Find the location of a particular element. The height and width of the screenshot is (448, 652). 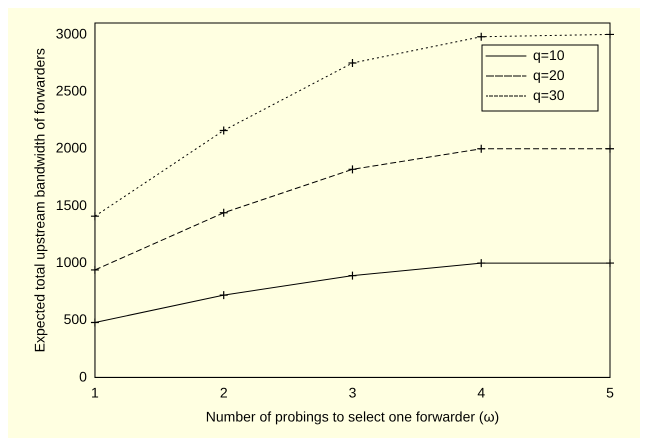

y-tick-label: 1500 is located at coordinates (72, 204).